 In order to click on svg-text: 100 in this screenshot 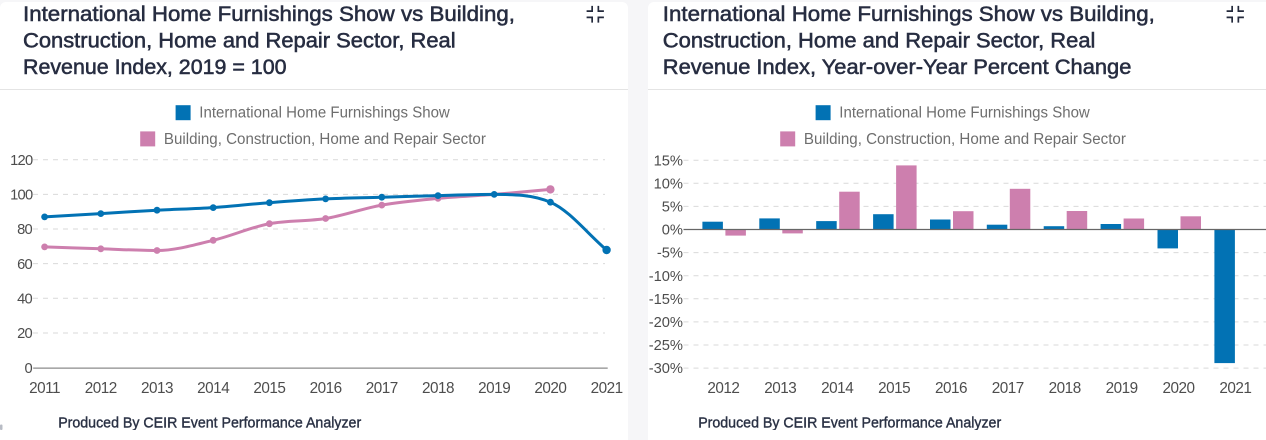, I will do `click(21, 195)`.